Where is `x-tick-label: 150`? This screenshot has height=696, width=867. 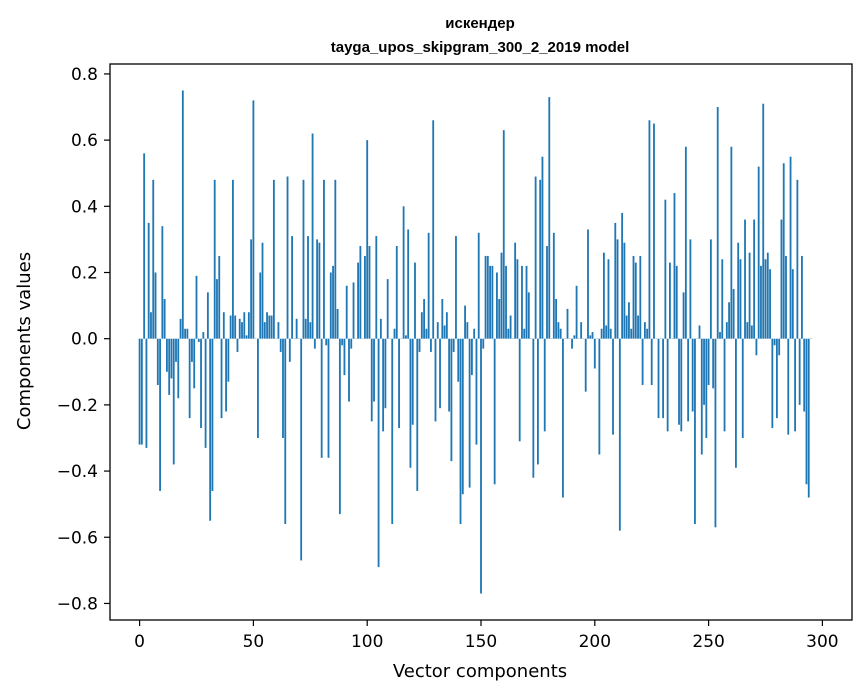 x-tick-label: 150 is located at coordinates (481, 642).